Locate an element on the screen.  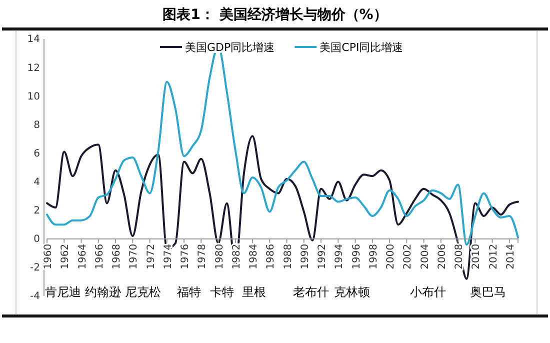
y-tick-label: -2 is located at coordinates (35, 268).